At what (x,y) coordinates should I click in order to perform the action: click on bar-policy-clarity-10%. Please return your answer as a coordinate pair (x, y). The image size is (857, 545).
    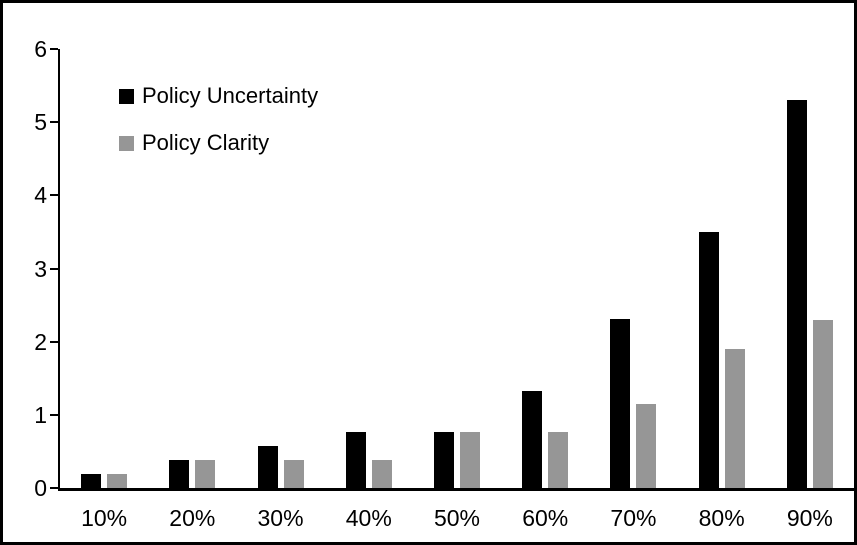
    Looking at the image, I should click on (117, 481).